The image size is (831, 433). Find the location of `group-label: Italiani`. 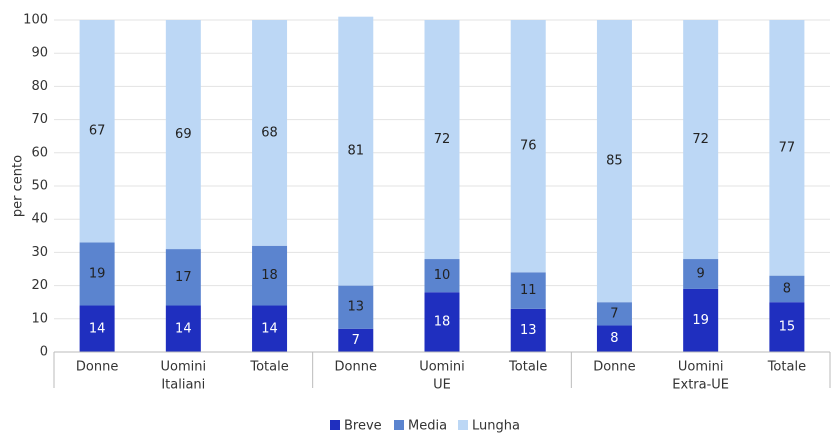

group-label: Italiani is located at coordinates (183, 385).